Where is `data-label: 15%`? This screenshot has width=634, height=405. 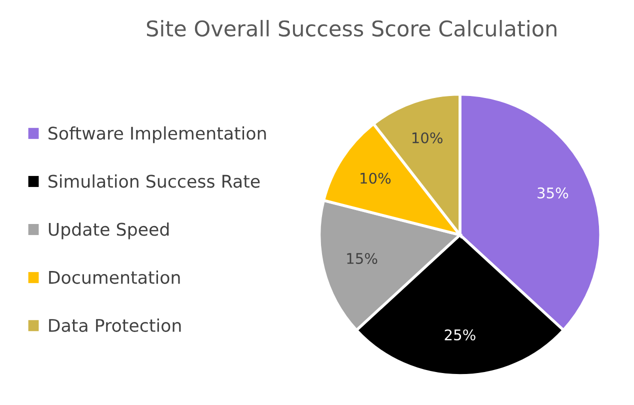
data-label: 15% is located at coordinates (362, 258).